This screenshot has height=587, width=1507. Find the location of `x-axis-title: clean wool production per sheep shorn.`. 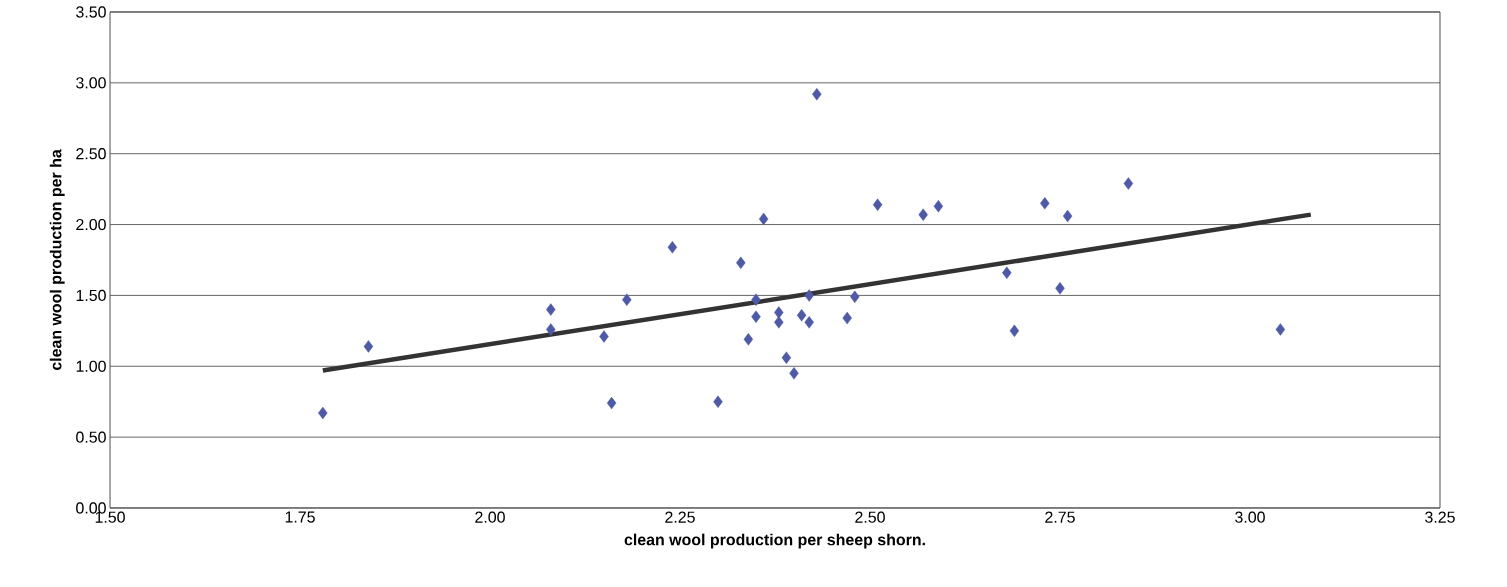

x-axis-title: clean wool production per sheep shorn. is located at coordinates (774, 541).